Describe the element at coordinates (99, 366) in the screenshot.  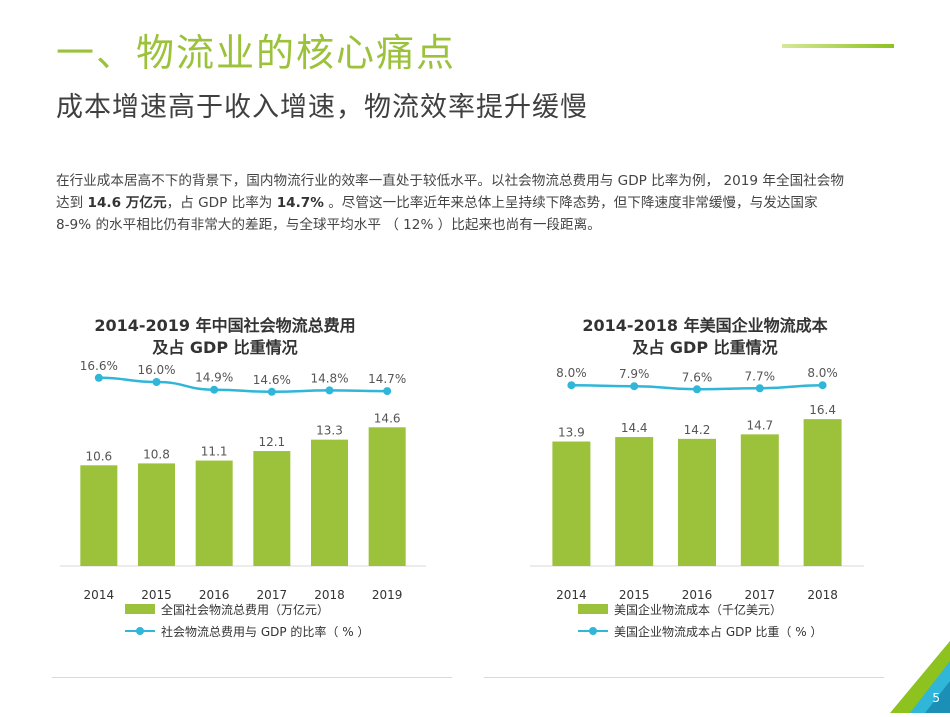
I see `chart-1-line-label-2014: 16.6%` at that location.